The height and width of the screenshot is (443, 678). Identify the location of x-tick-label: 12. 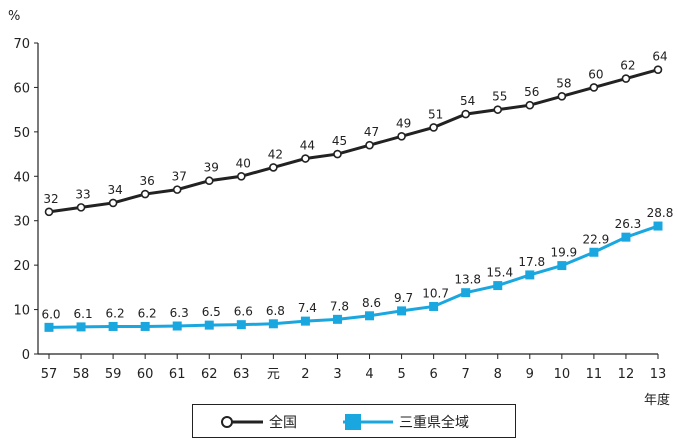
(626, 374).